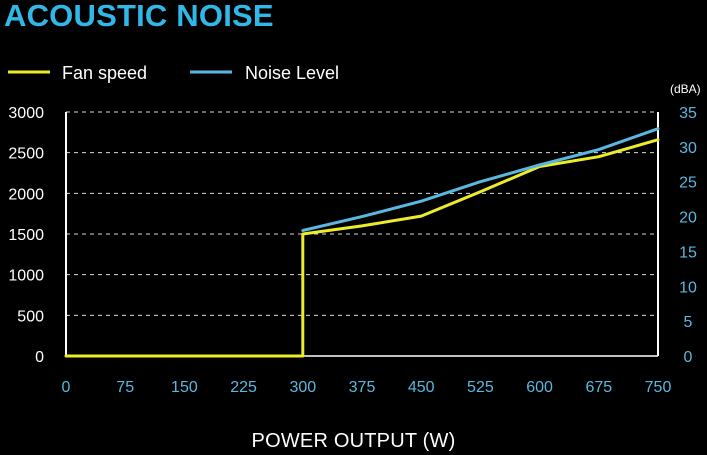  I want to click on y2-tick-label: 5, so click(688, 322).